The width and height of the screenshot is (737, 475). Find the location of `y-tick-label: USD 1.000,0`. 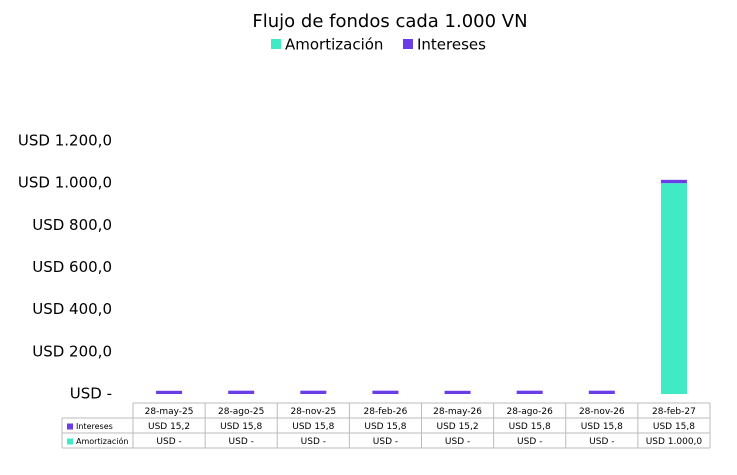

y-tick-label: USD 1.000,0 is located at coordinates (65, 183).